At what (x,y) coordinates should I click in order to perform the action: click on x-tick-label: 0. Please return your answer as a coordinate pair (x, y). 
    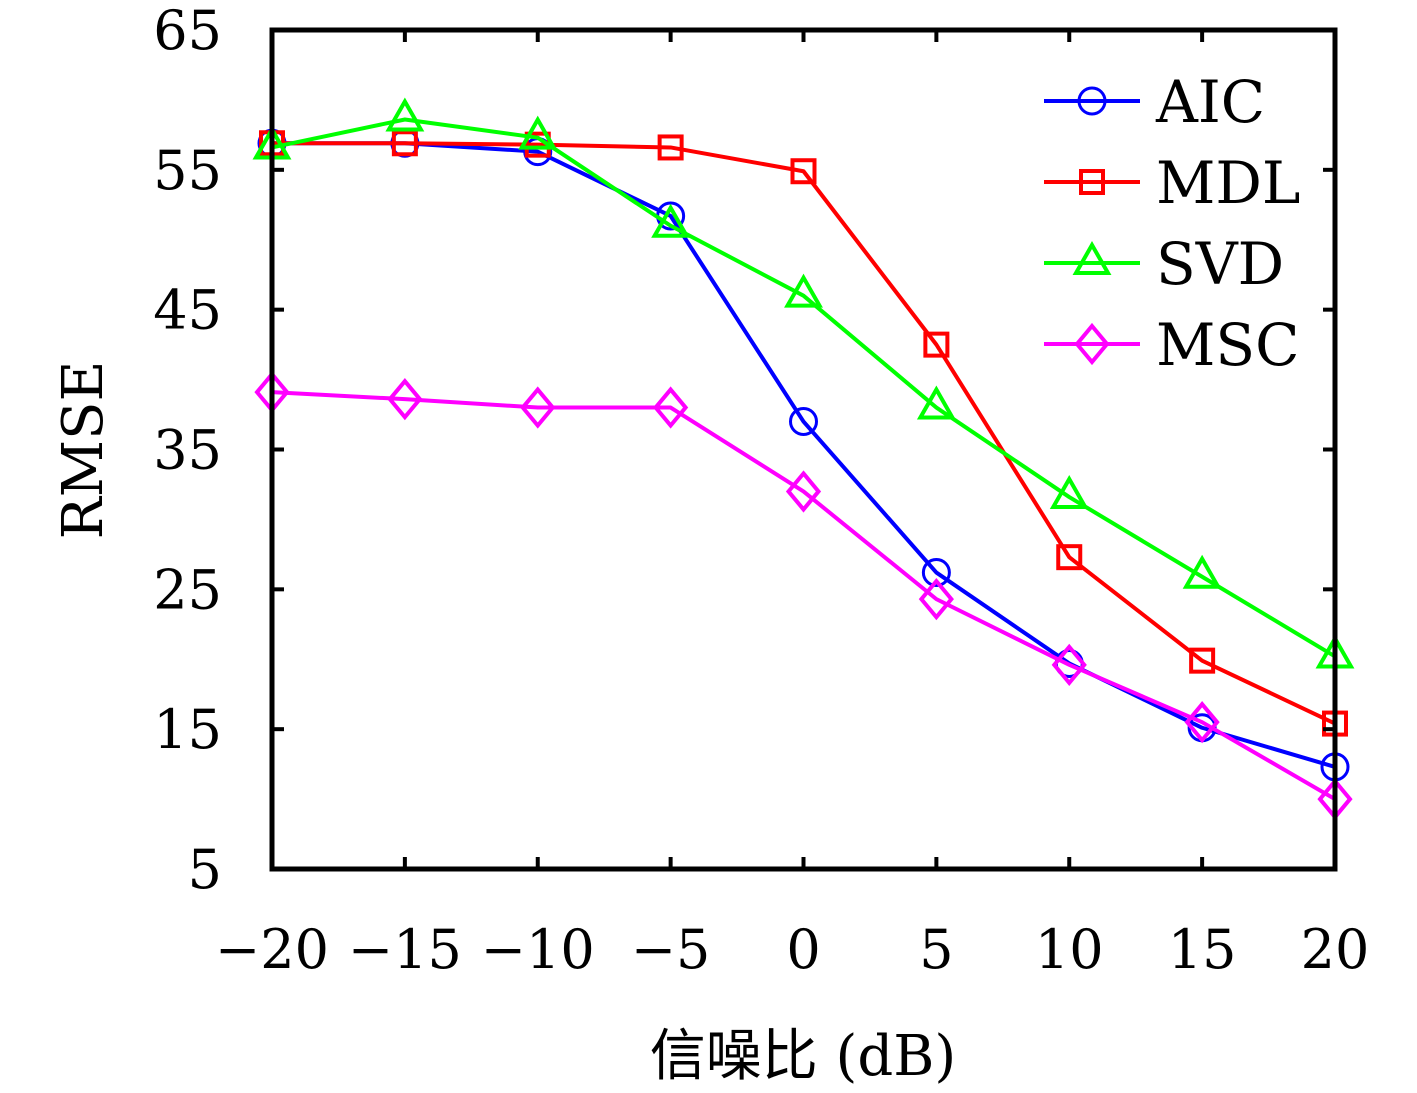
    Looking at the image, I should click on (803, 949).